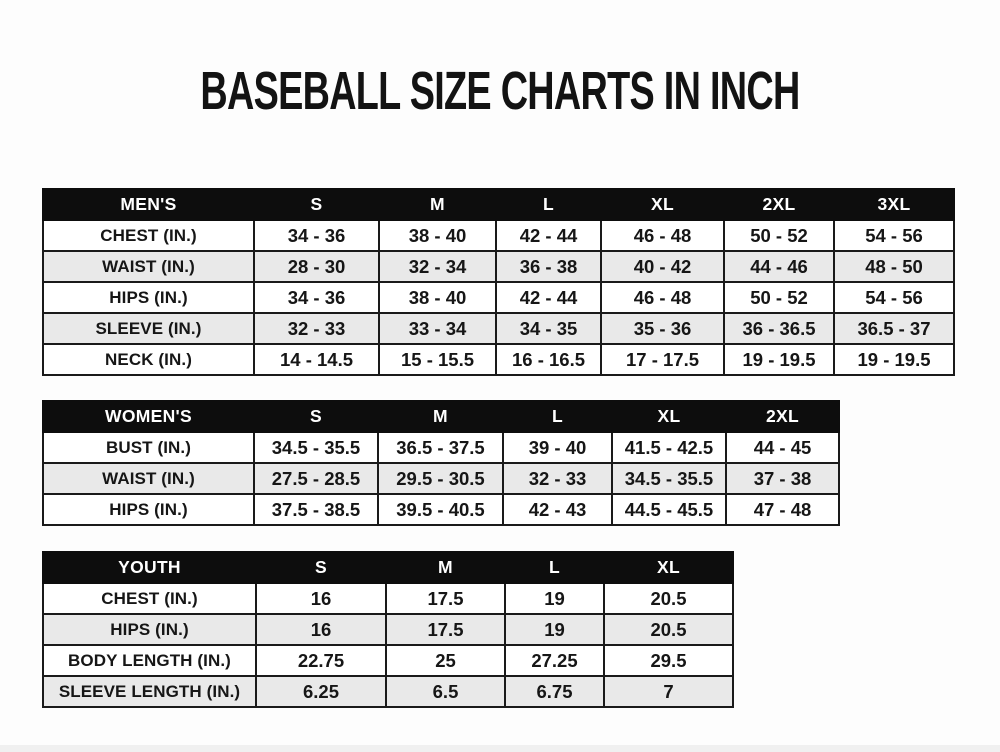 This screenshot has width=1000, height=752. I want to click on size-value-cell: 36.5 - 37, so click(894, 328).